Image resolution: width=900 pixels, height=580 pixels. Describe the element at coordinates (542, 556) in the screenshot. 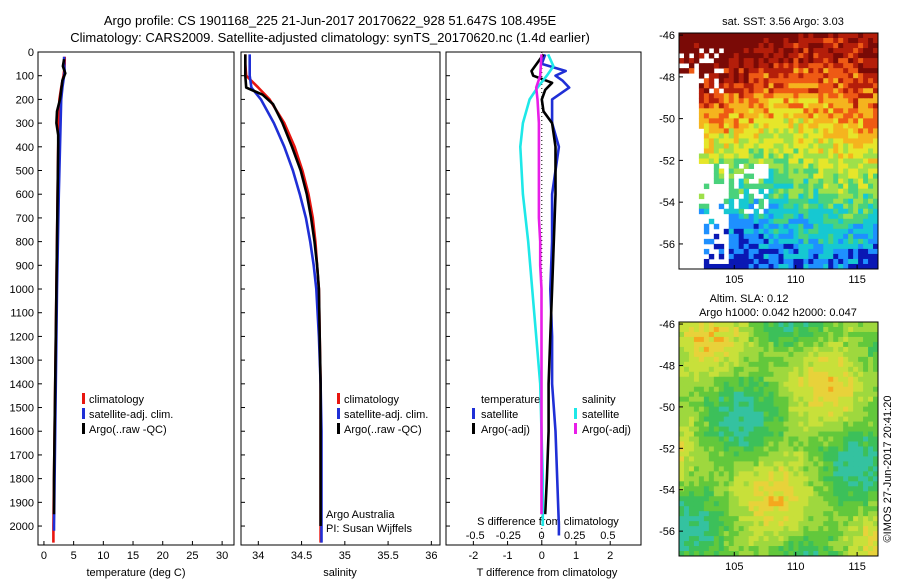

I see `x-tick-label: 0` at that location.